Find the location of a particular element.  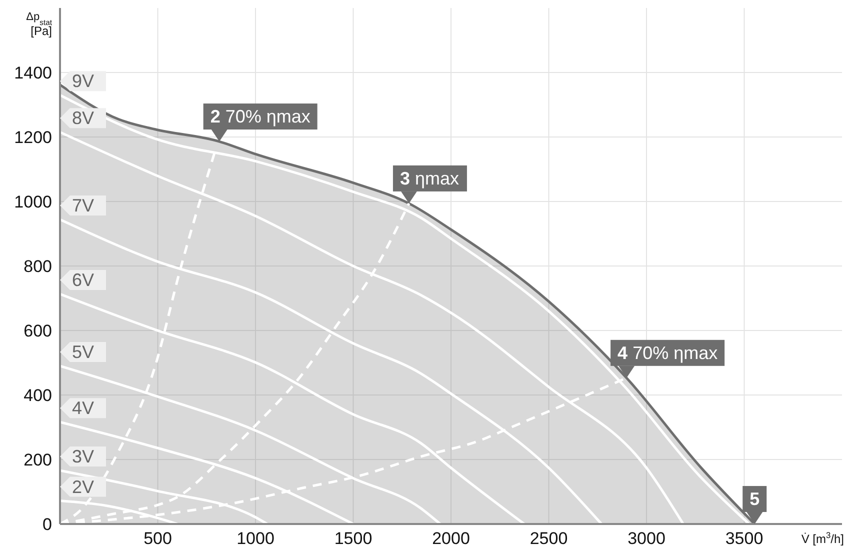

legend-label: 2V is located at coordinates (83, 486).